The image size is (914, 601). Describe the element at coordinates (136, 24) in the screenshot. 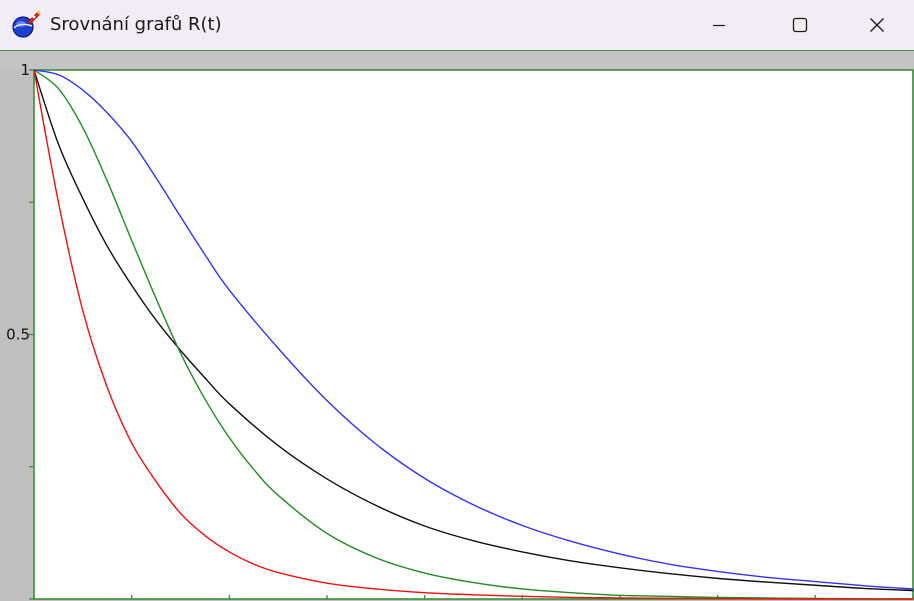

I see `window-title: Srovnání grafů R(t)` at that location.